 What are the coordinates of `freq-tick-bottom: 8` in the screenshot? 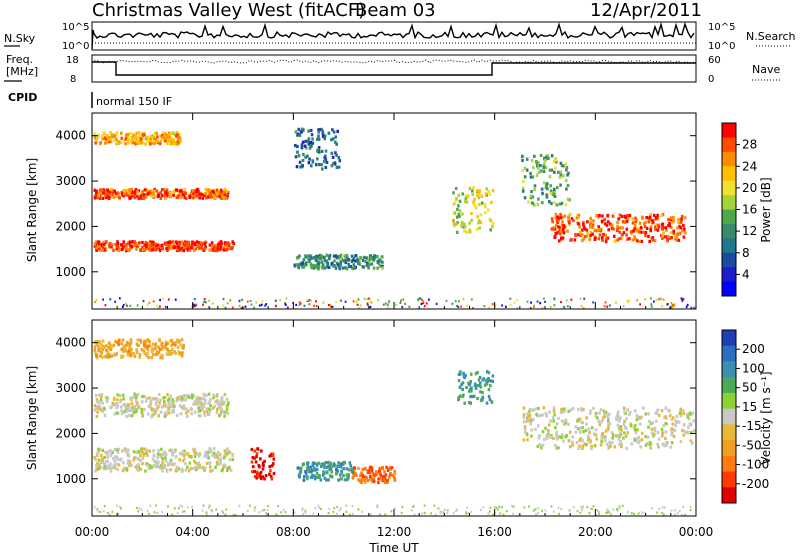 It's located at (73, 79).